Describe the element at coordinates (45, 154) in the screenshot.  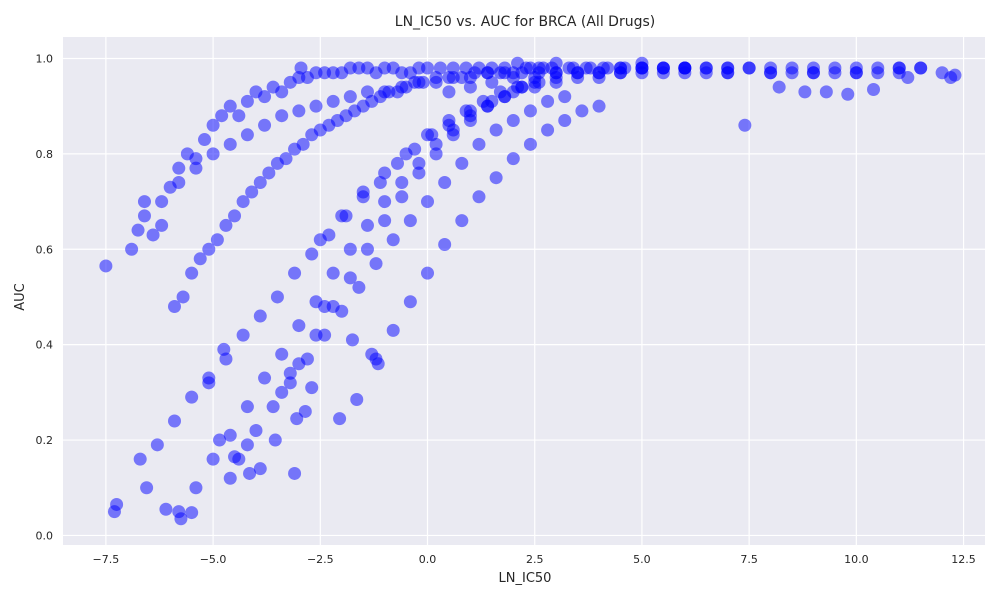
I see `y-tick-label: 0.8` at that location.